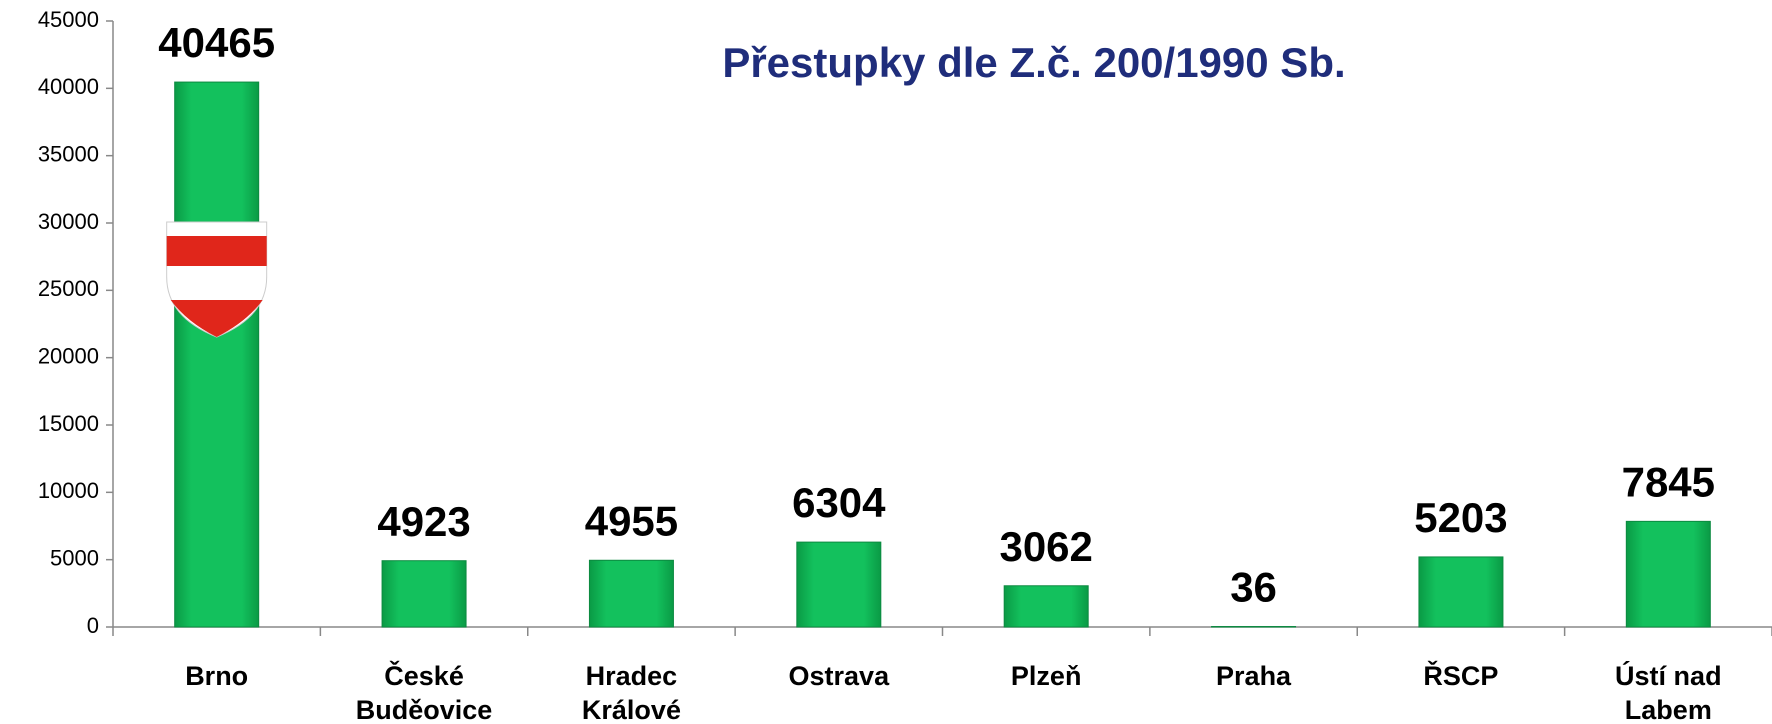  What do you see at coordinates (68, 86) in the screenshot?
I see `y-tick-label: 40000` at bounding box center [68, 86].